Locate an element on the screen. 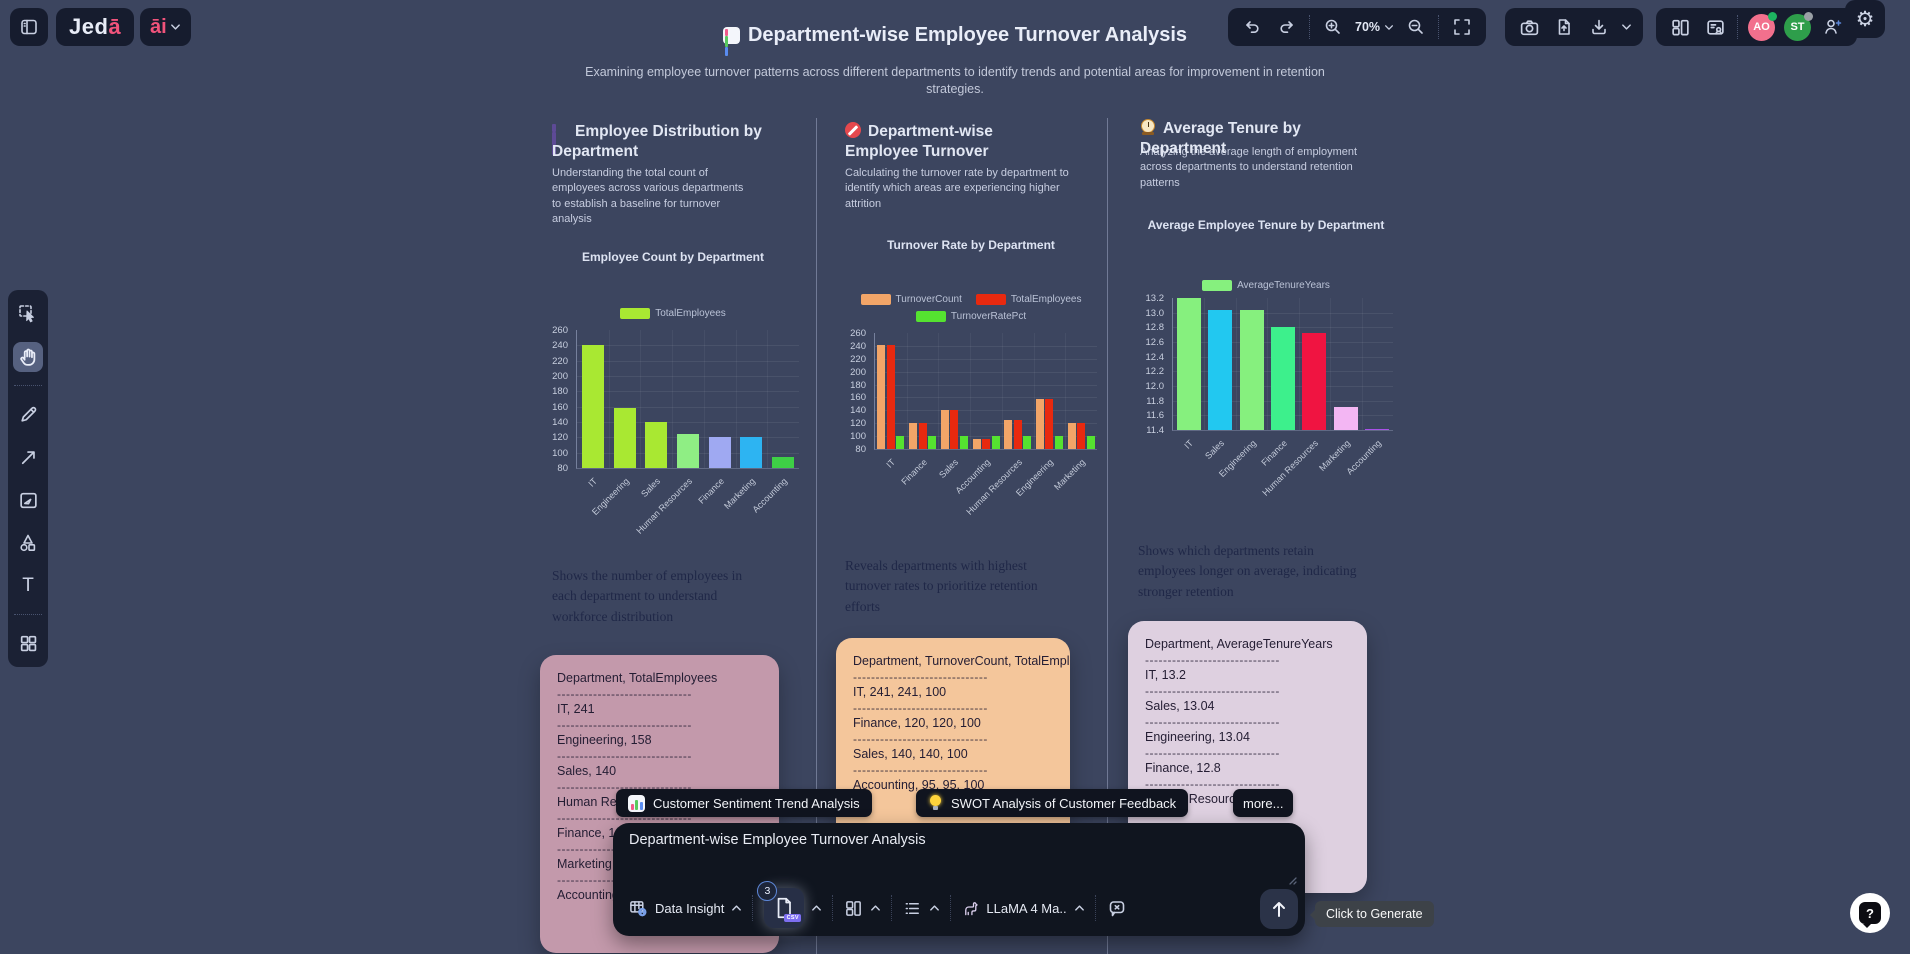  frame-separator is located at coordinates (816, 536).